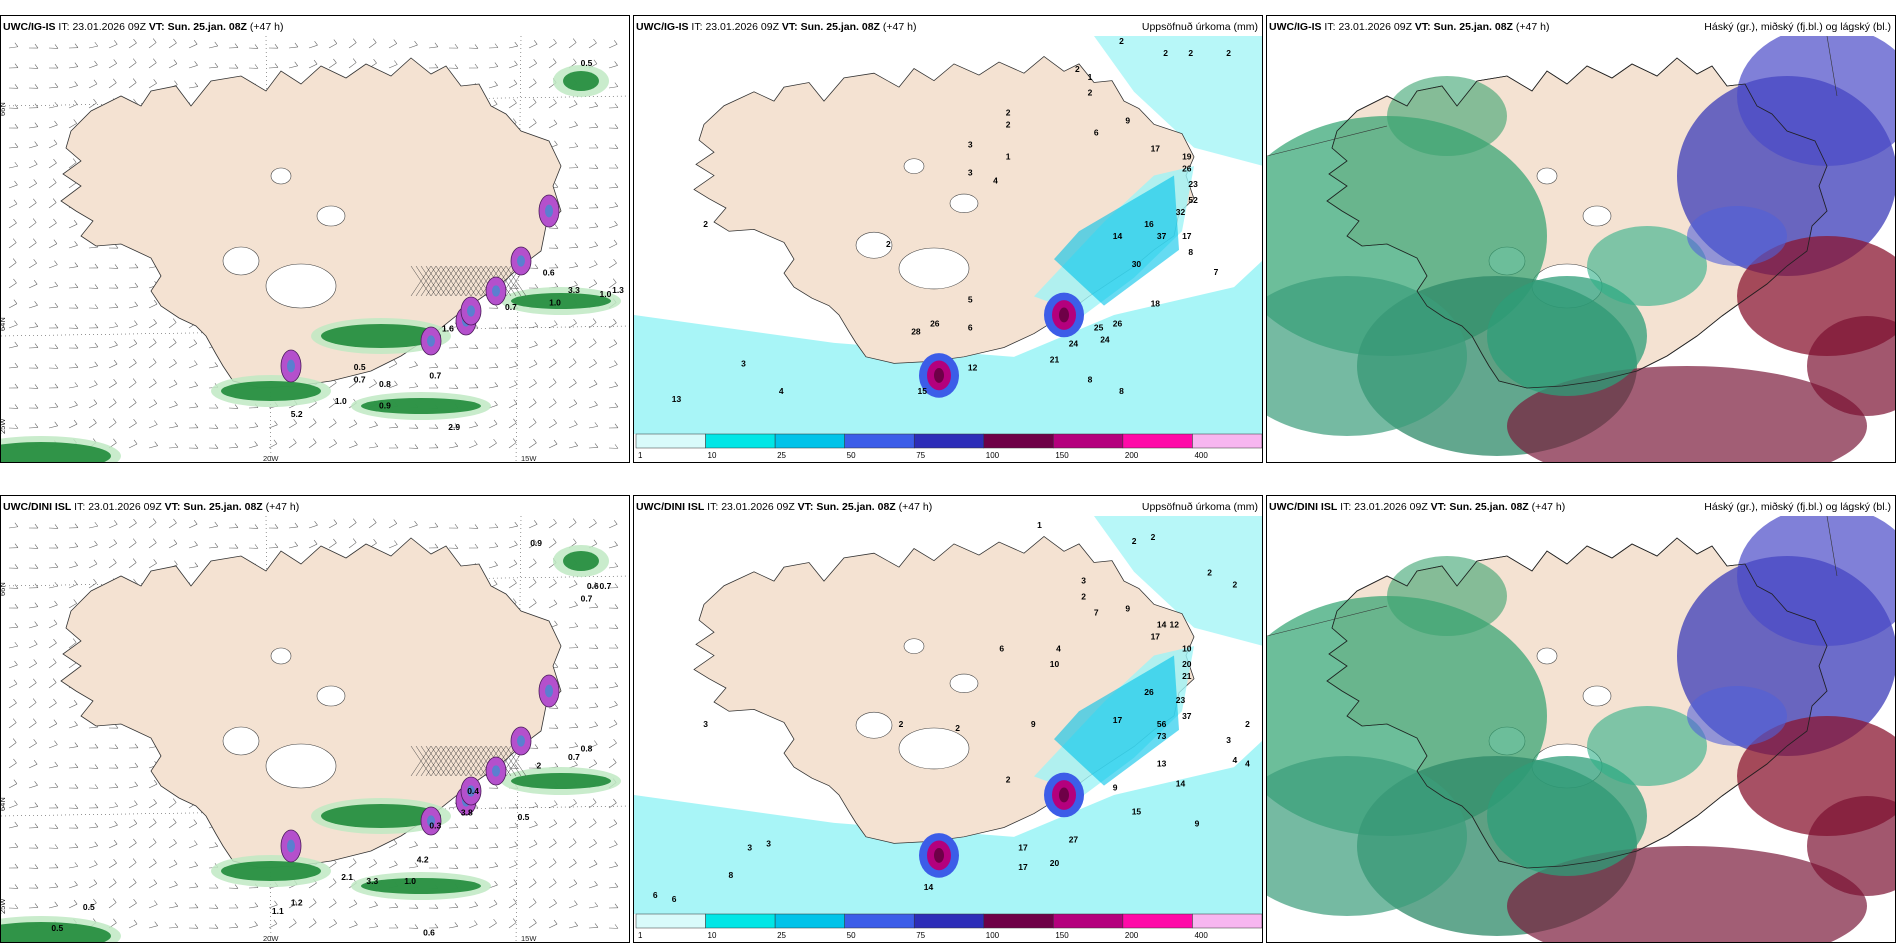 This screenshot has width=1900, height=950. What do you see at coordinates (468, 761) in the screenshot?
I see `snow-hatch` at bounding box center [468, 761].